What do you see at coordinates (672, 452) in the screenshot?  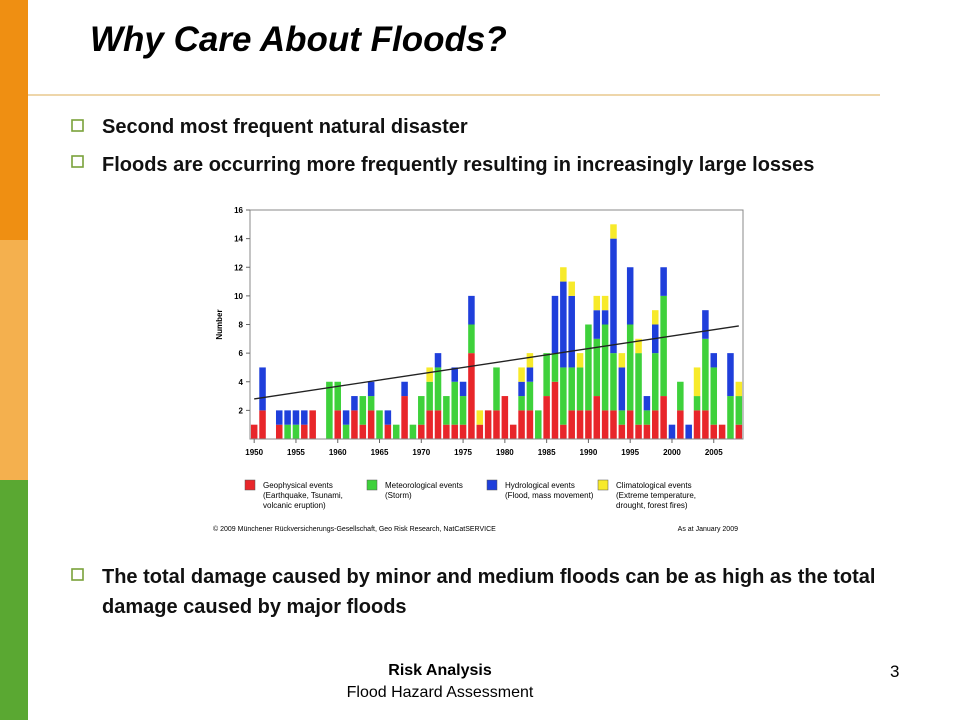 I see `x-tick-label: 2000` at bounding box center [672, 452].